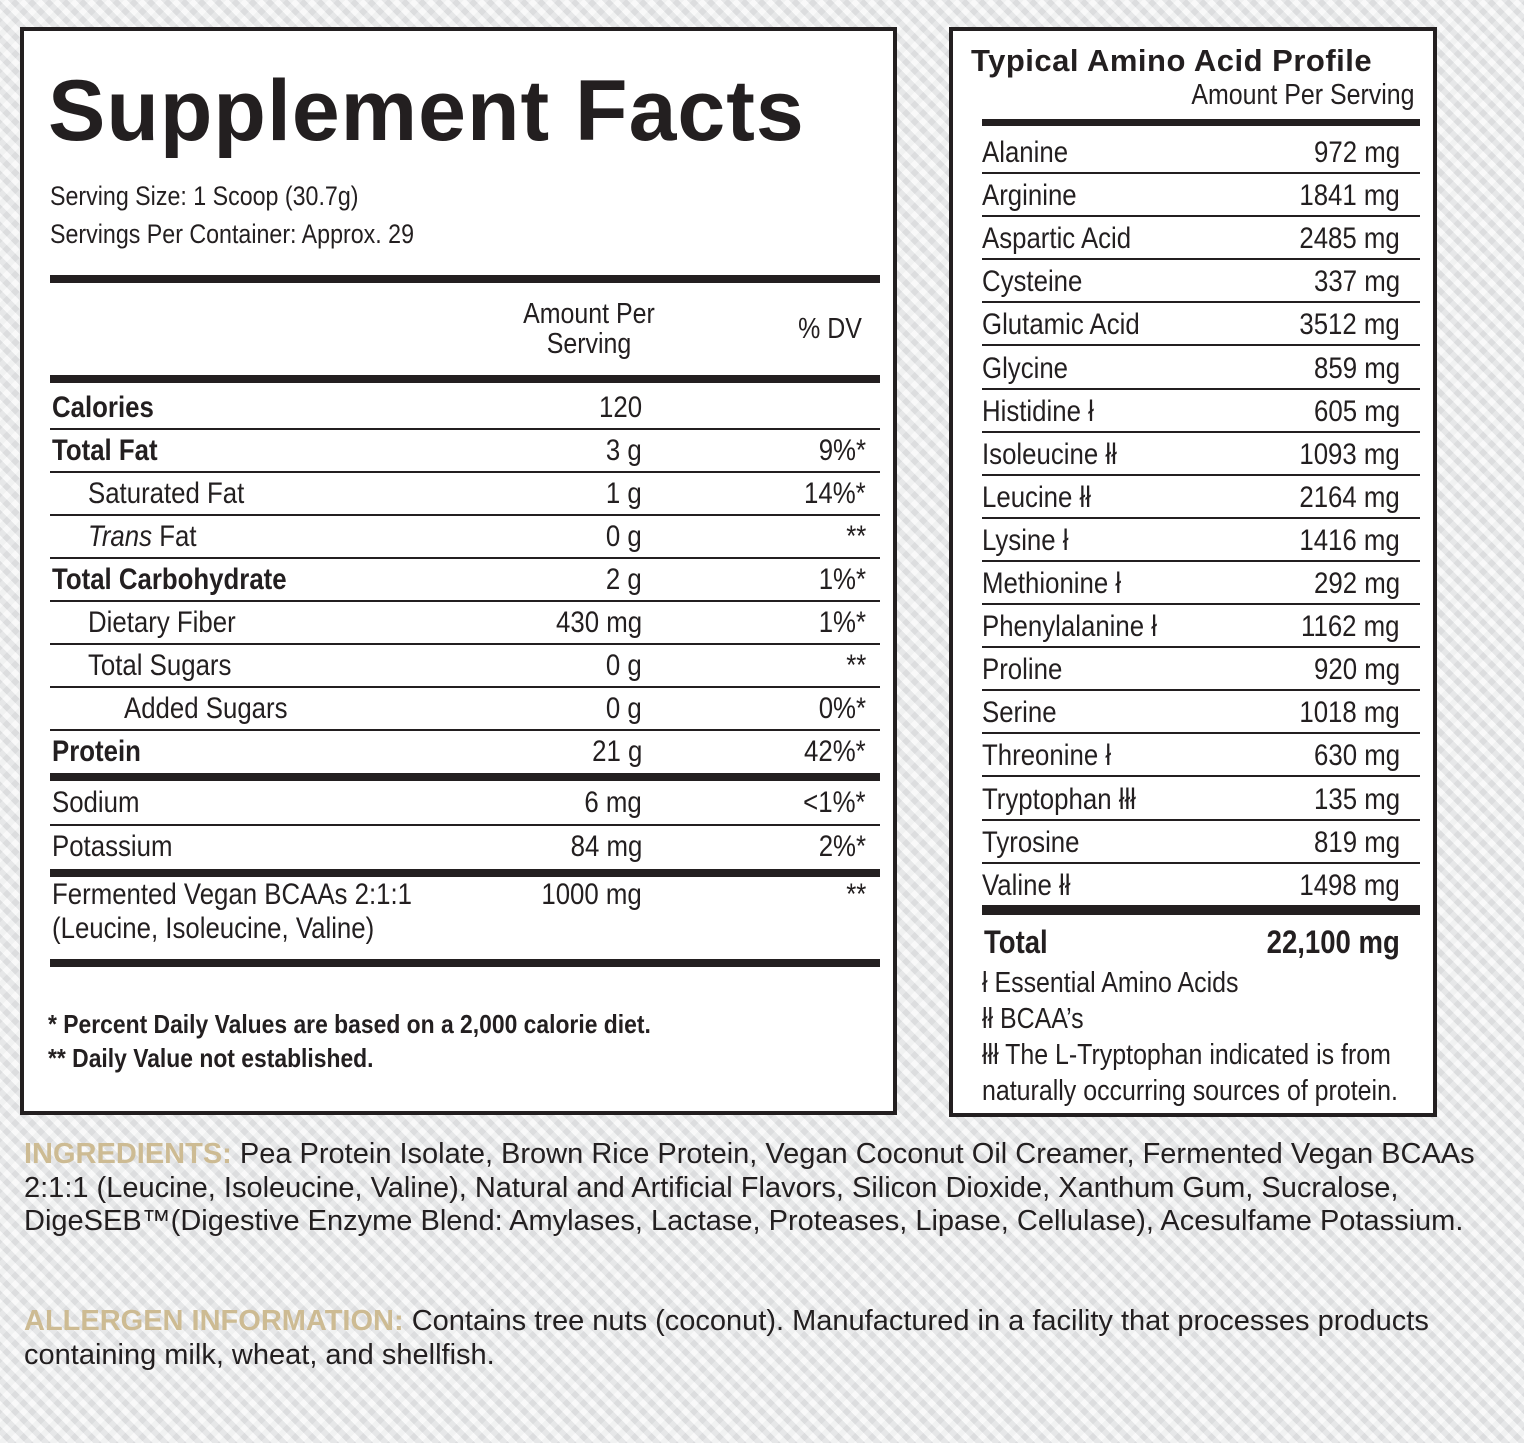 Image resolution: width=1524 pixels, height=1443 pixels. Describe the element at coordinates (214, 1321) in the screenshot. I see `allergen-label: ALLERGEN INFORMATION:` at that location.